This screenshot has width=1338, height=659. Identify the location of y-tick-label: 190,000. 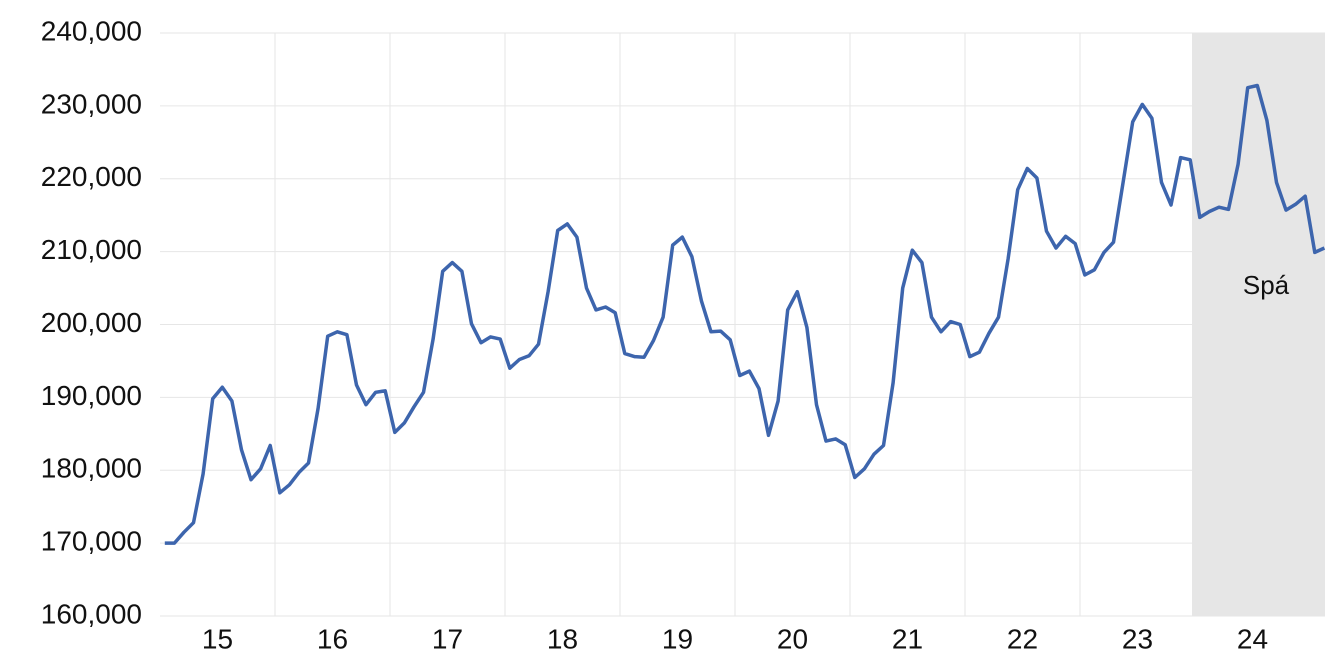
(91, 395).